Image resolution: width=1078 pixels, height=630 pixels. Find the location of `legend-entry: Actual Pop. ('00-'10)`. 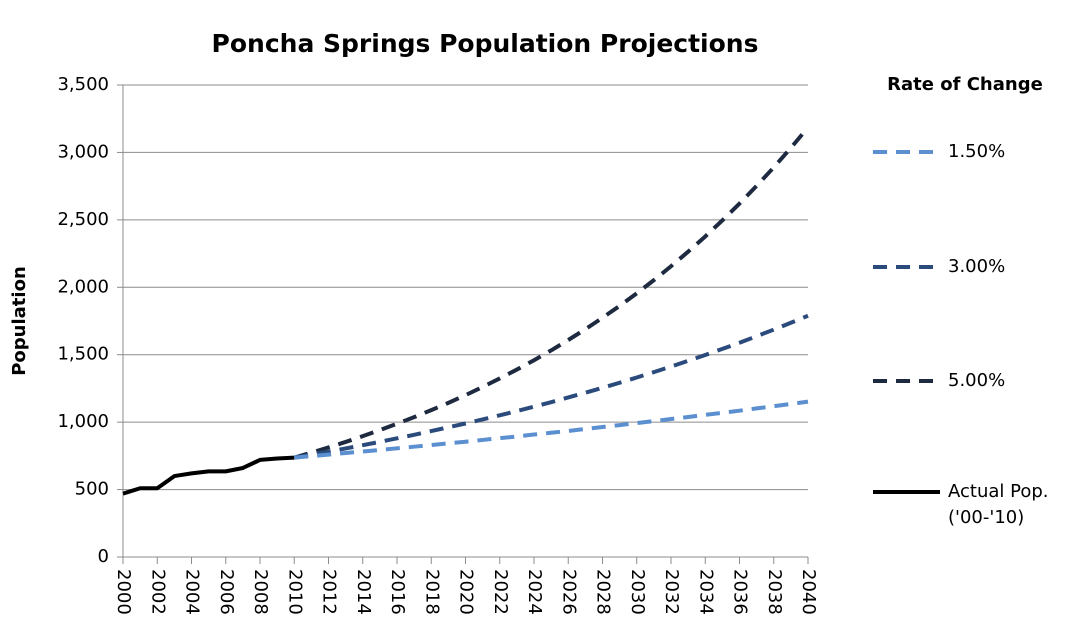

legend-entry: Actual Pop. ('00-'10) is located at coordinates (998, 504).